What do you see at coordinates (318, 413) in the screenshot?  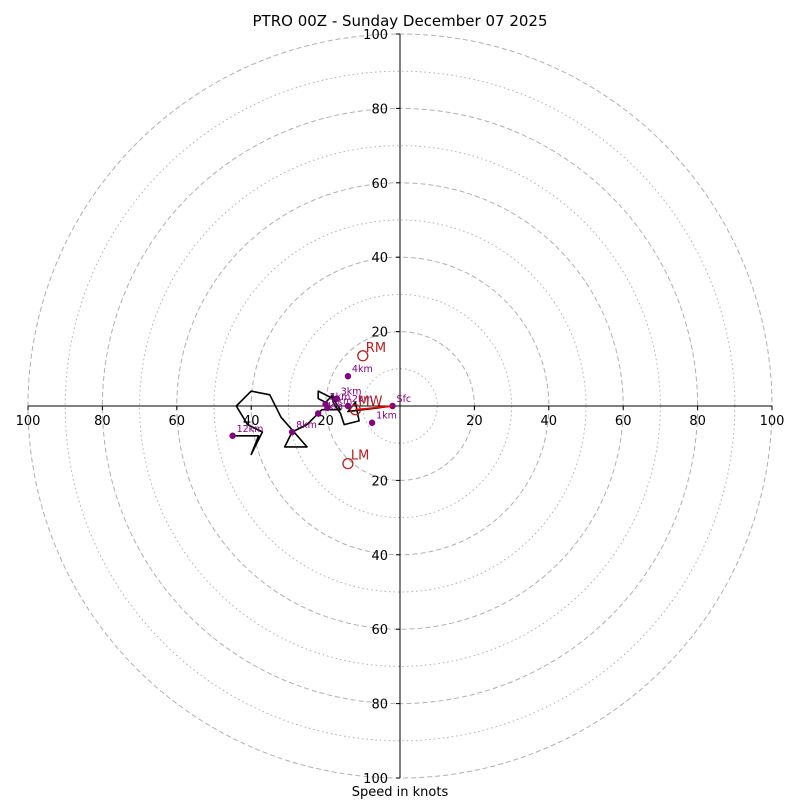 I see `height-marker-7km` at bounding box center [318, 413].